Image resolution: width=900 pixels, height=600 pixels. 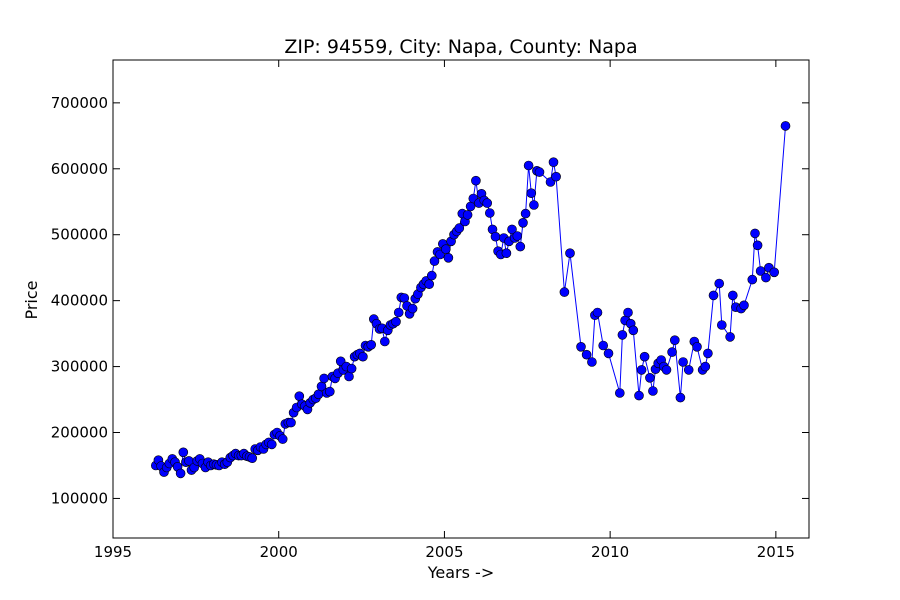 I want to click on x-tick-label: 1995, so click(x=113, y=552).